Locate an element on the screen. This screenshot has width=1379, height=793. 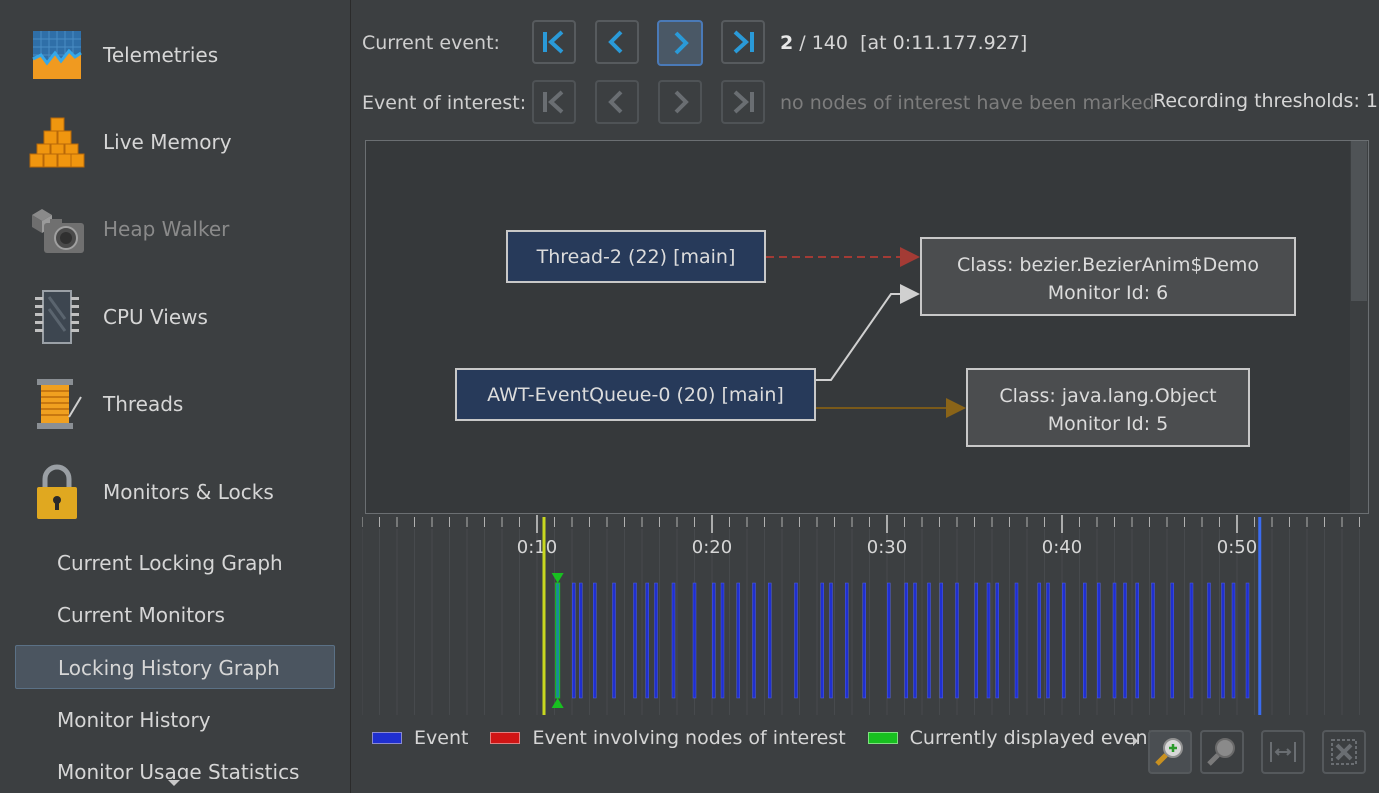
scroll-down-icon is located at coordinates (174, 783).